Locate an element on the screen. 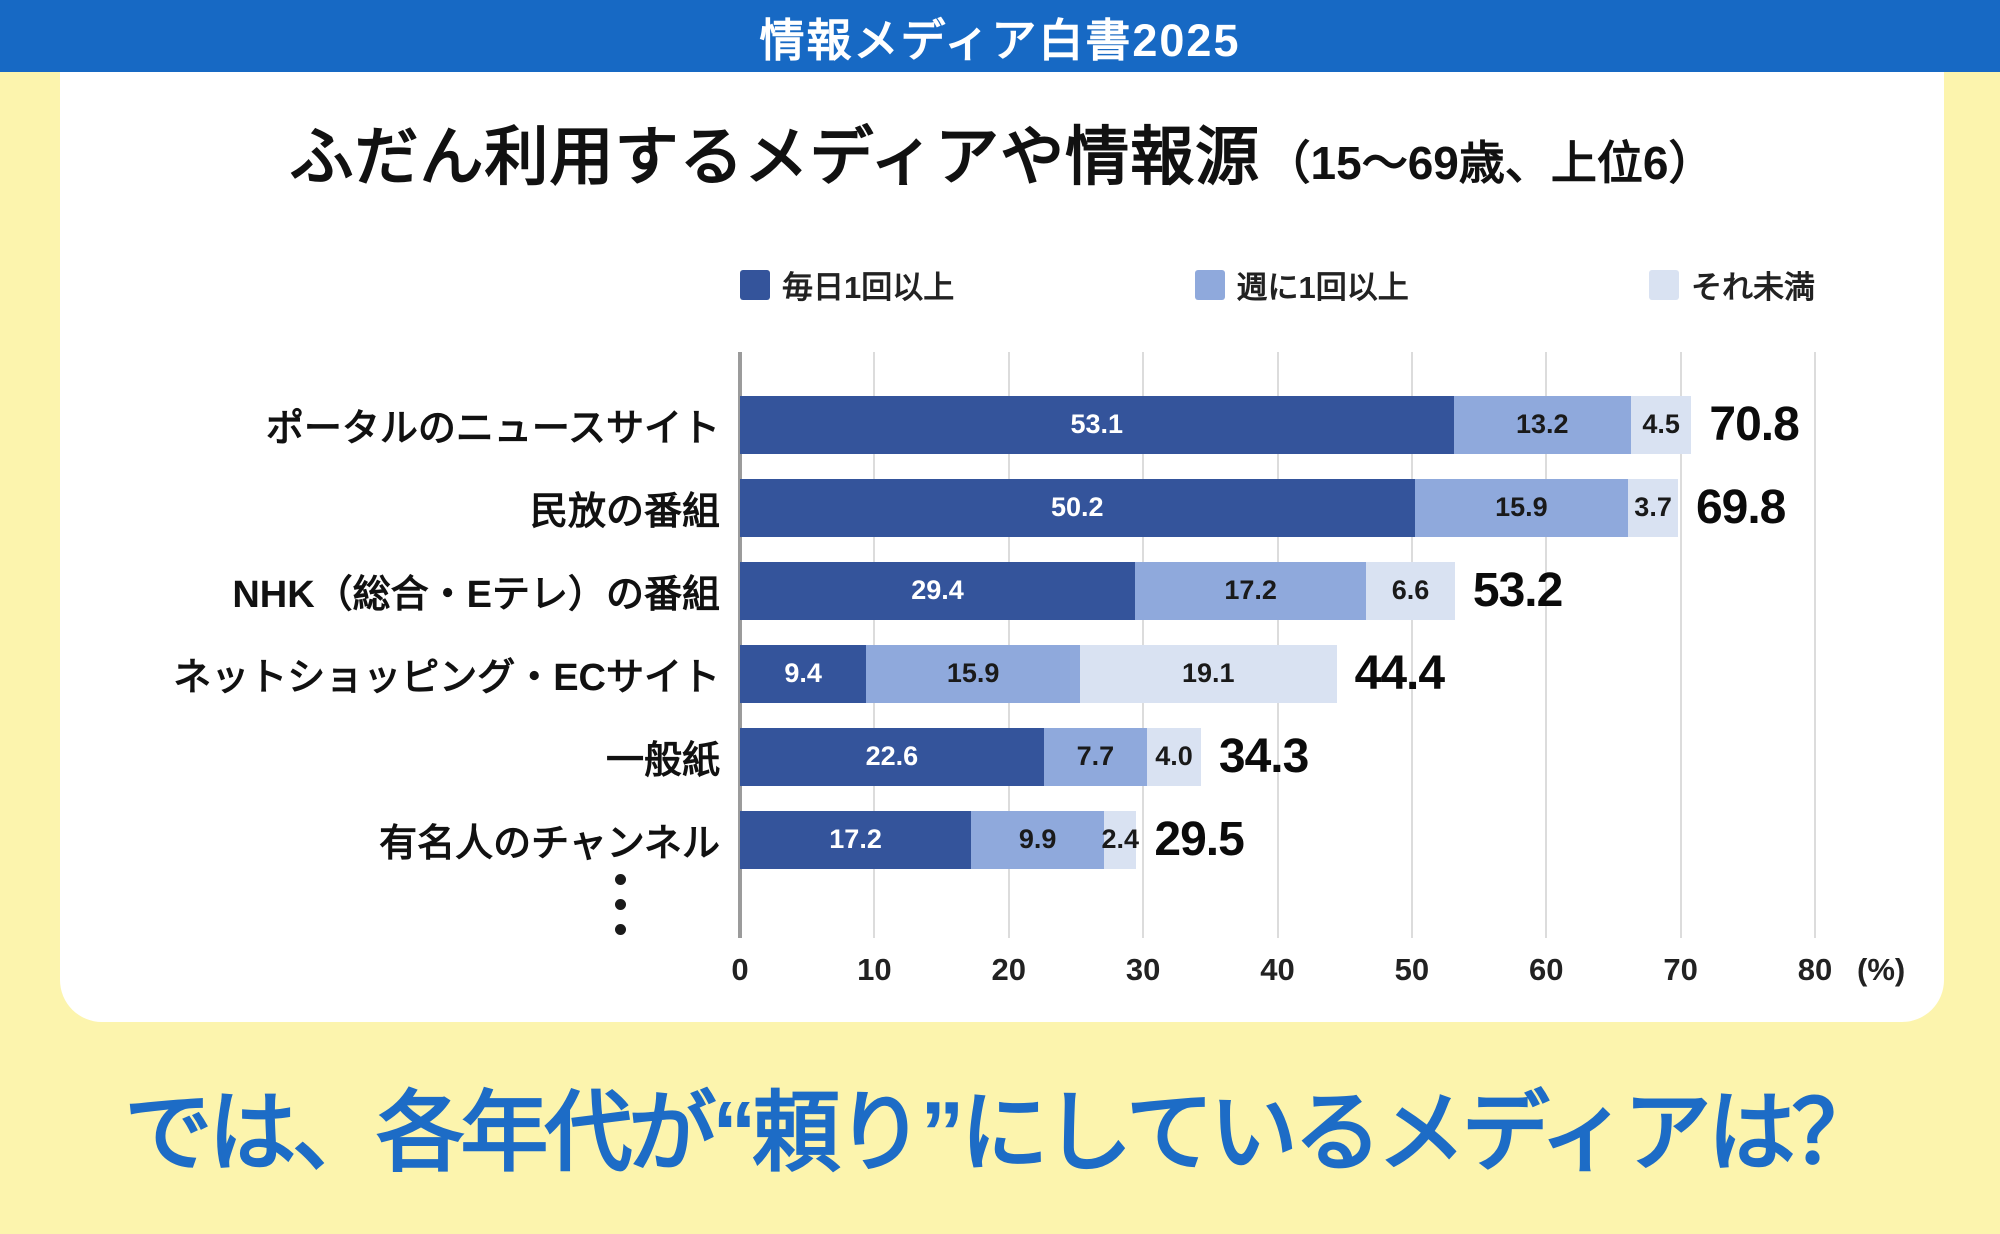 This screenshot has height=1234, width=2000. bar-segment: 4.0 is located at coordinates (1174, 756).